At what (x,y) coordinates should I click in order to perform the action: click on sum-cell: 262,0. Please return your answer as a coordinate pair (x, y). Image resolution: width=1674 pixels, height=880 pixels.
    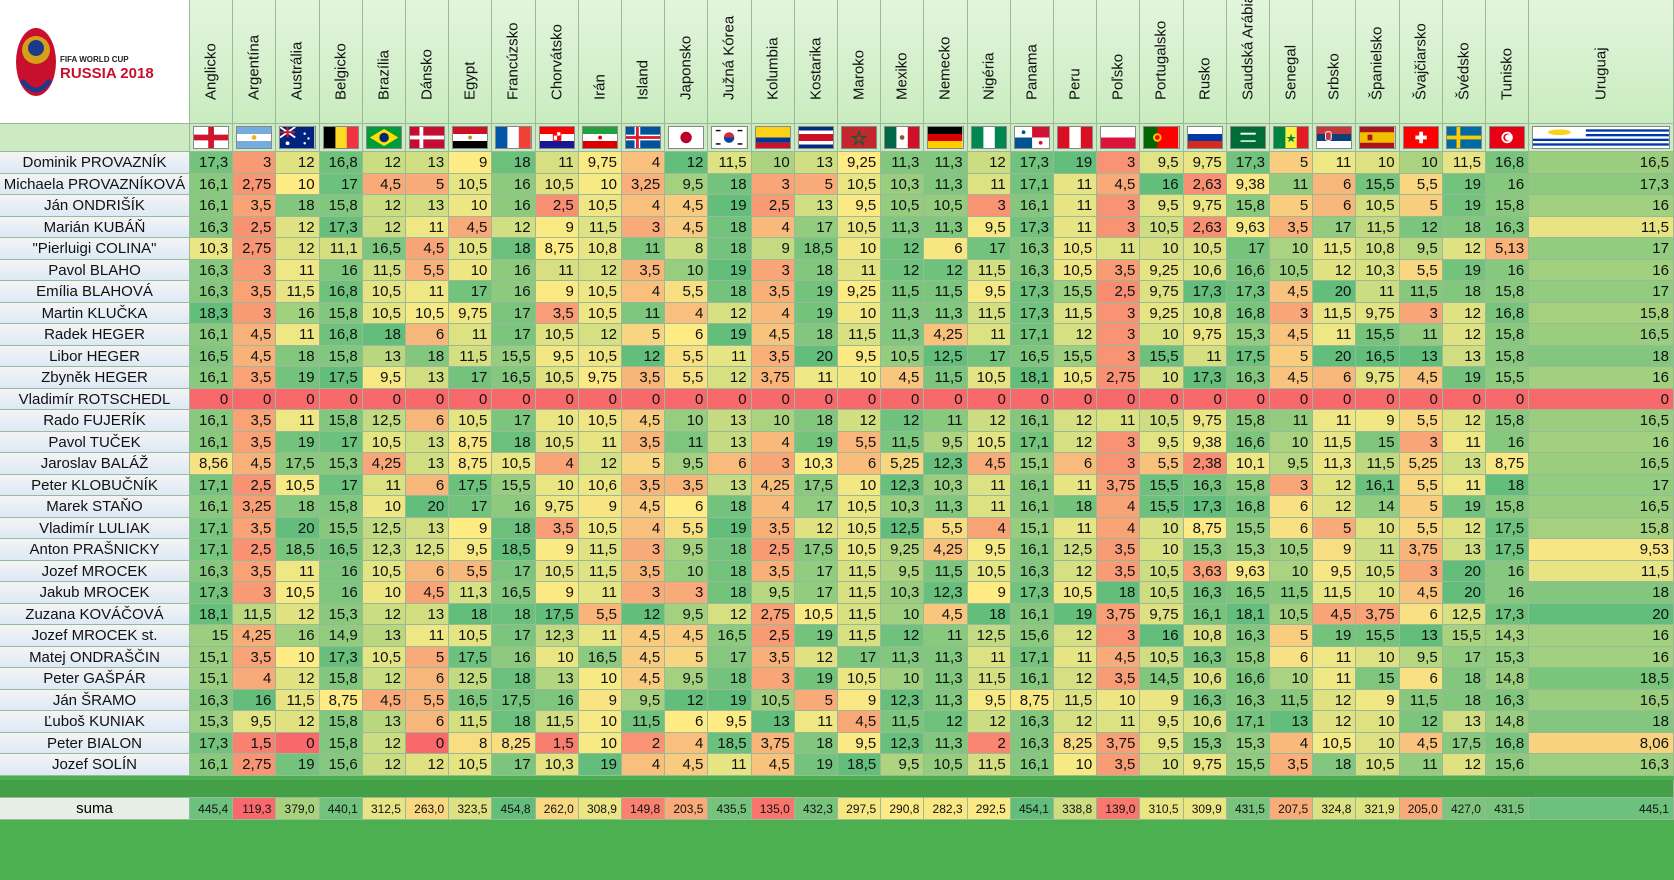
    Looking at the image, I should click on (557, 809).